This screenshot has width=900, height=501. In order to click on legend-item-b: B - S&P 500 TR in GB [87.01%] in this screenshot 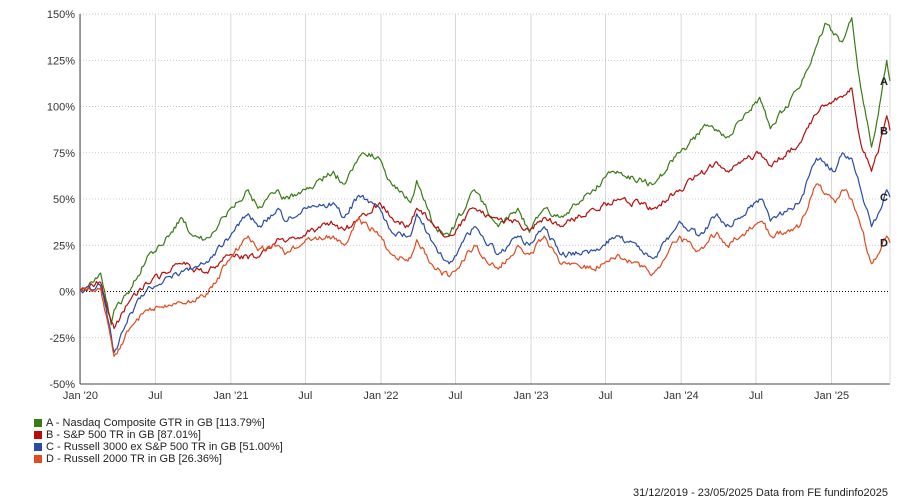, I will do `click(158, 435)`.